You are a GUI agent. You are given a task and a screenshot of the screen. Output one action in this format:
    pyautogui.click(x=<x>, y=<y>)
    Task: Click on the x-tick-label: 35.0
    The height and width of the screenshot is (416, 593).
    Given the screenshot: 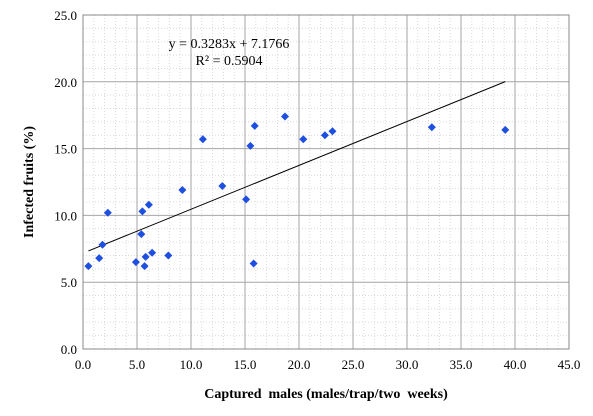 What is the action you would take?
    pyautogui.click(x=461, y=364)
    